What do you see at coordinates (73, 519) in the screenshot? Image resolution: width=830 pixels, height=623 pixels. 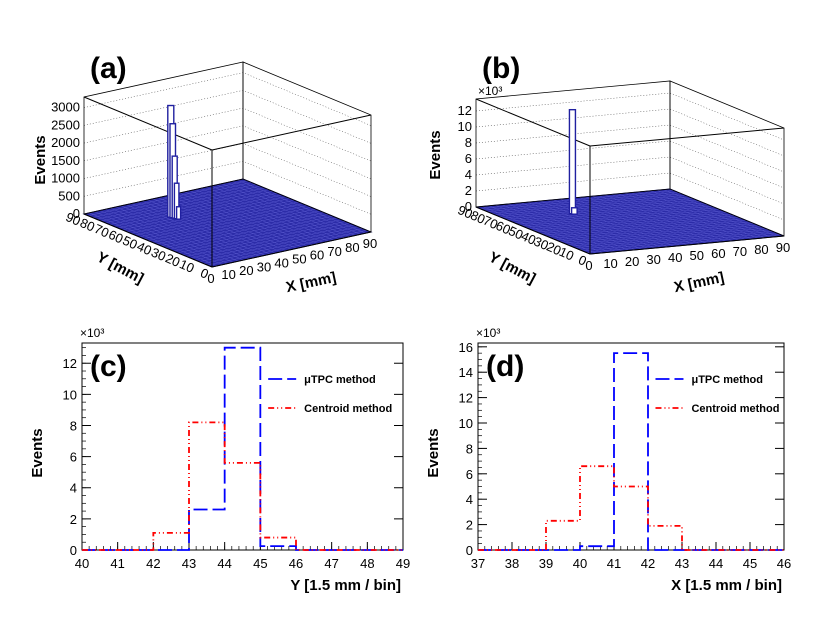 I see `y-tick-label: 2` at bounding box center [73, 519].